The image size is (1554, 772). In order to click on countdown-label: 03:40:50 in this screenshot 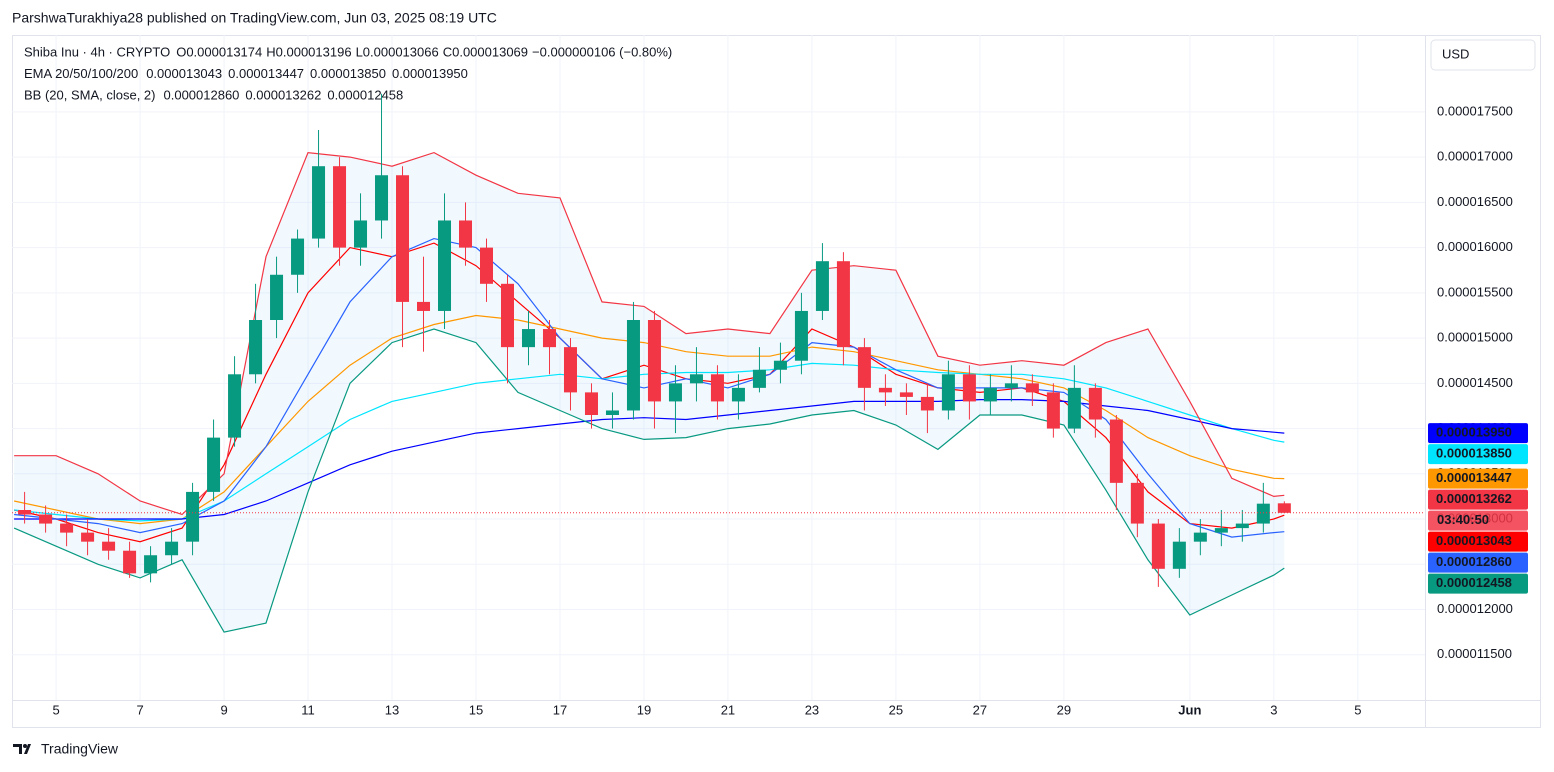, I will do `click(1463, 519)`.